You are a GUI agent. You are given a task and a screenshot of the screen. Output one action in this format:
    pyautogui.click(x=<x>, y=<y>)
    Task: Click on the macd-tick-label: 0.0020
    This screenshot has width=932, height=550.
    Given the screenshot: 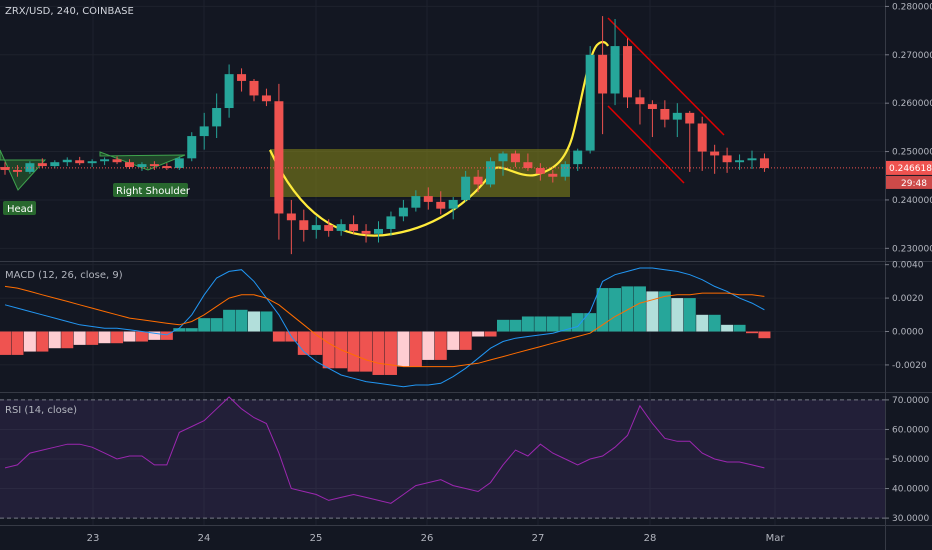 What is the action you would take?
    pyautogui.click(x=908, y=299)
    